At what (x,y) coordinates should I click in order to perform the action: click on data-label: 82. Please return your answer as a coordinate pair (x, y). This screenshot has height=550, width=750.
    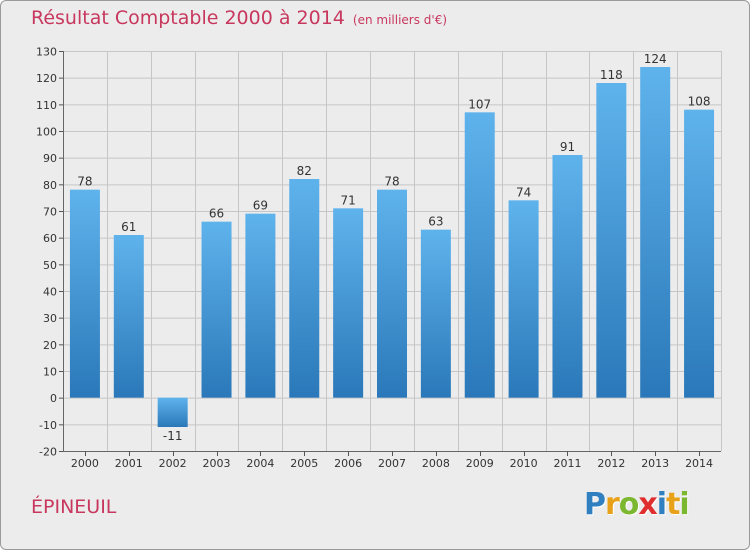
    Looking at the image, I should click on (304, 171).